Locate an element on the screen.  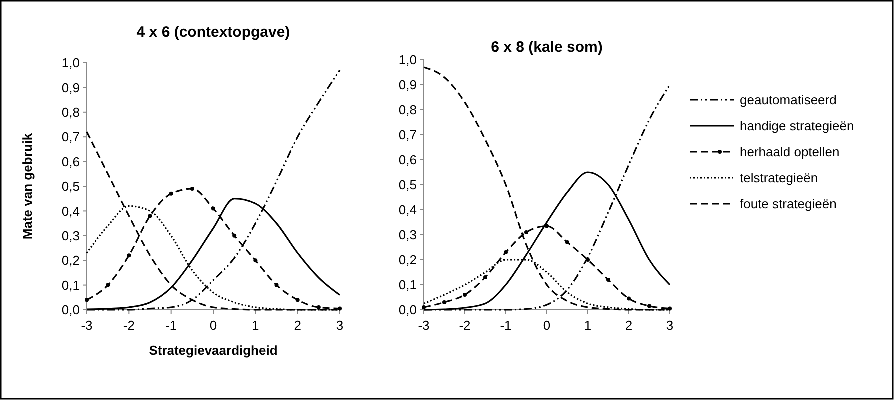
chart-title: 6 x 8 (kale som) is located at coordinates (547, 47).